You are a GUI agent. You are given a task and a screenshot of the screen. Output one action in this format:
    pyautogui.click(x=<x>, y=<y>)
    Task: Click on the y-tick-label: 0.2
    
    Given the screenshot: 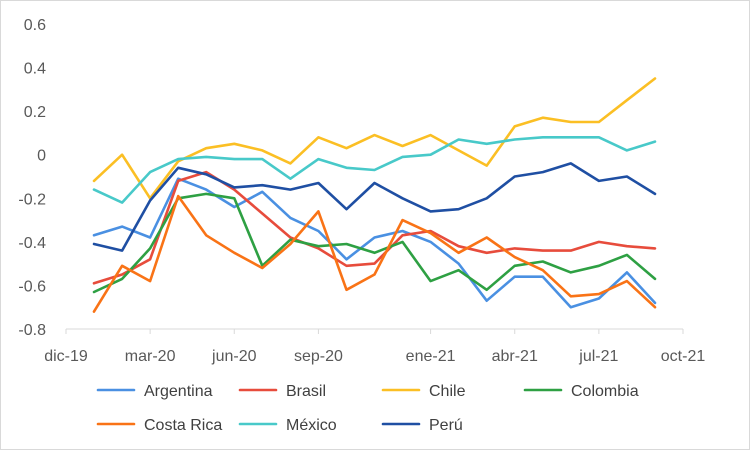 What is the action you would take?
    pyautogui.click(x=35, y=112)
    